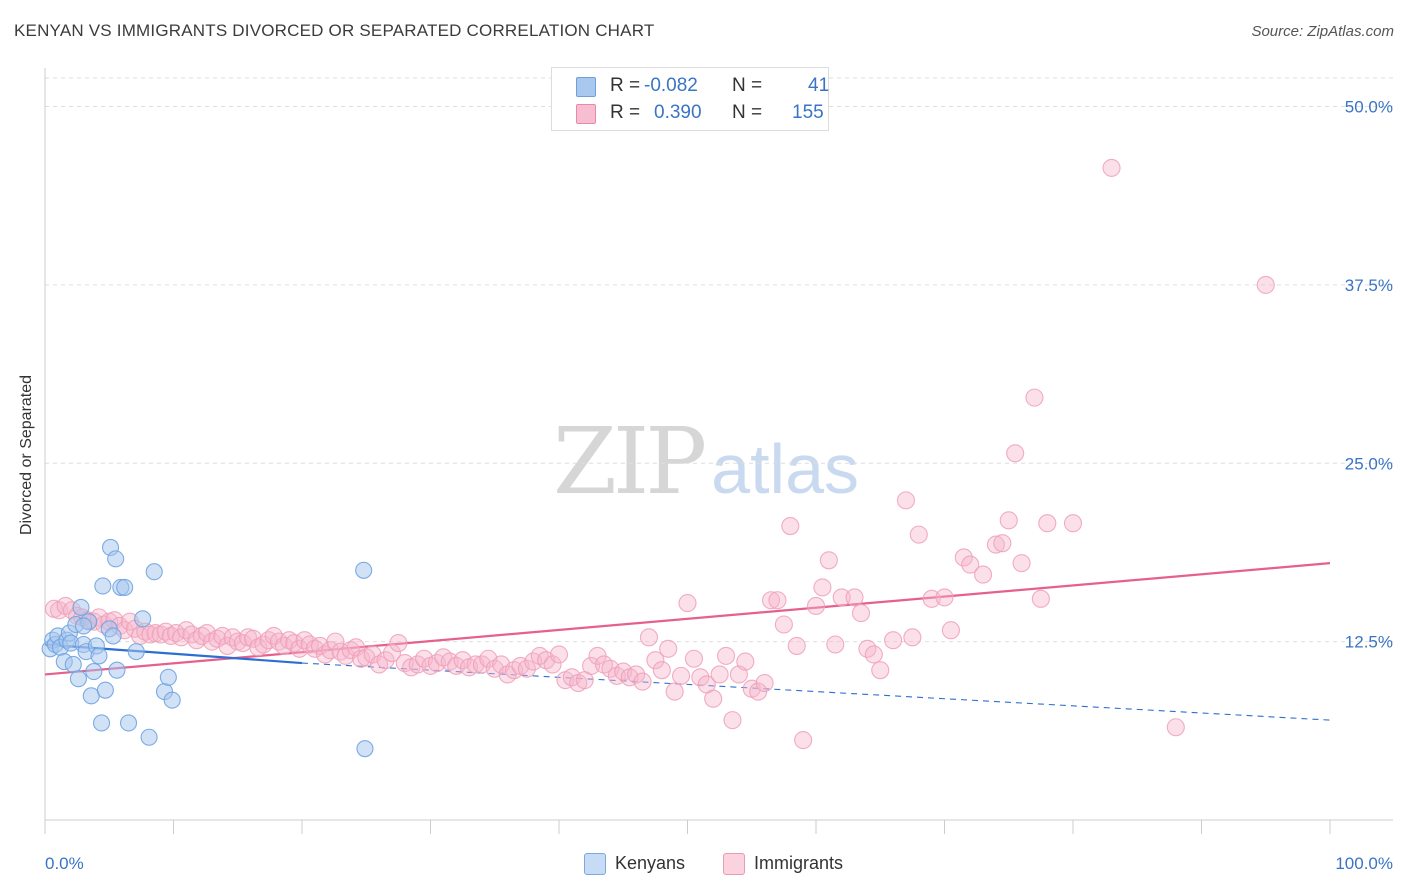  I want to click on legend-n-value: 41, so click(819, 85).